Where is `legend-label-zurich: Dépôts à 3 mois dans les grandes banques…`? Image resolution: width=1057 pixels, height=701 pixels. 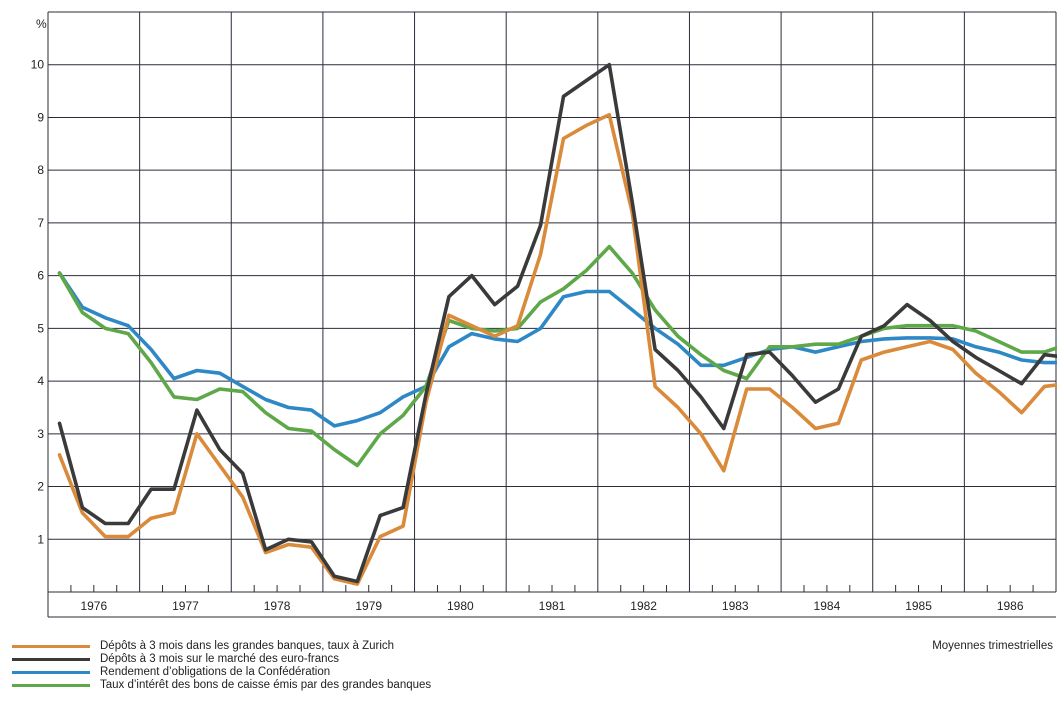
legend-label-zurich: Dépôts à 3 mois dans les grandes banques… is located at coordinates (247, 646).